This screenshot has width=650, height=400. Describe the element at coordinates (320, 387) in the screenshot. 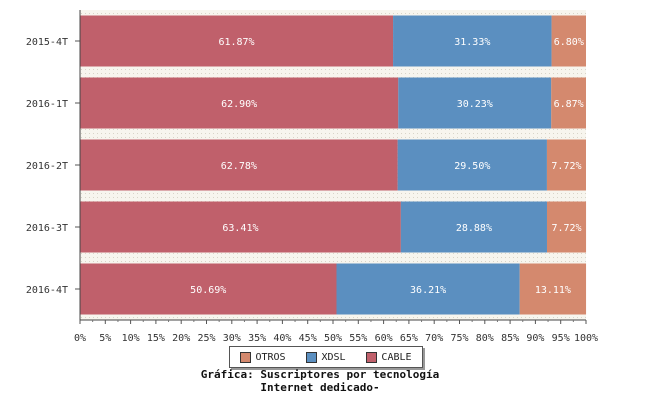

I see `caption-line-2: Internet dedicado-` at that location.